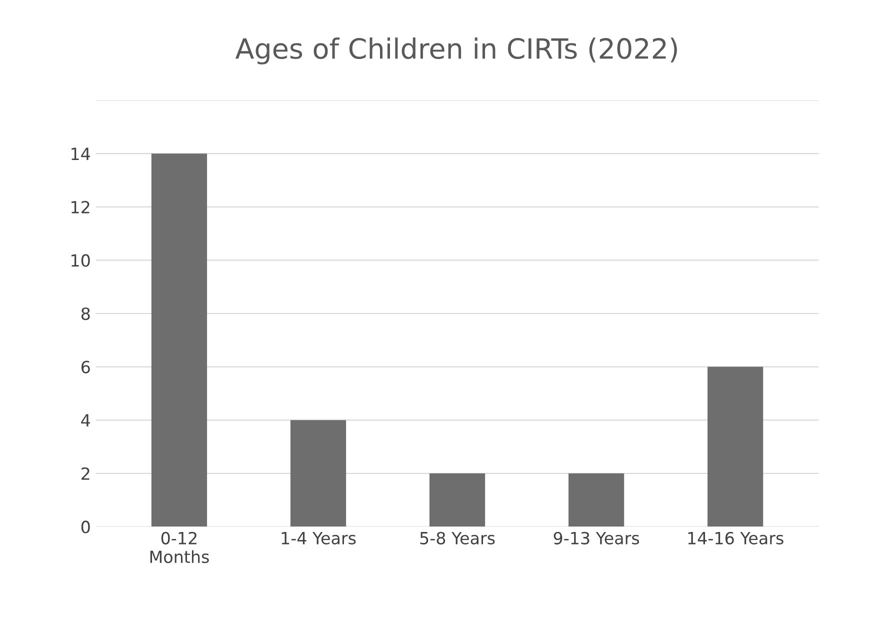  What do you see at coordinates (81, 154) in the screenshot?
I see `y-tick-label: 14` at bounding box center [81, 154].